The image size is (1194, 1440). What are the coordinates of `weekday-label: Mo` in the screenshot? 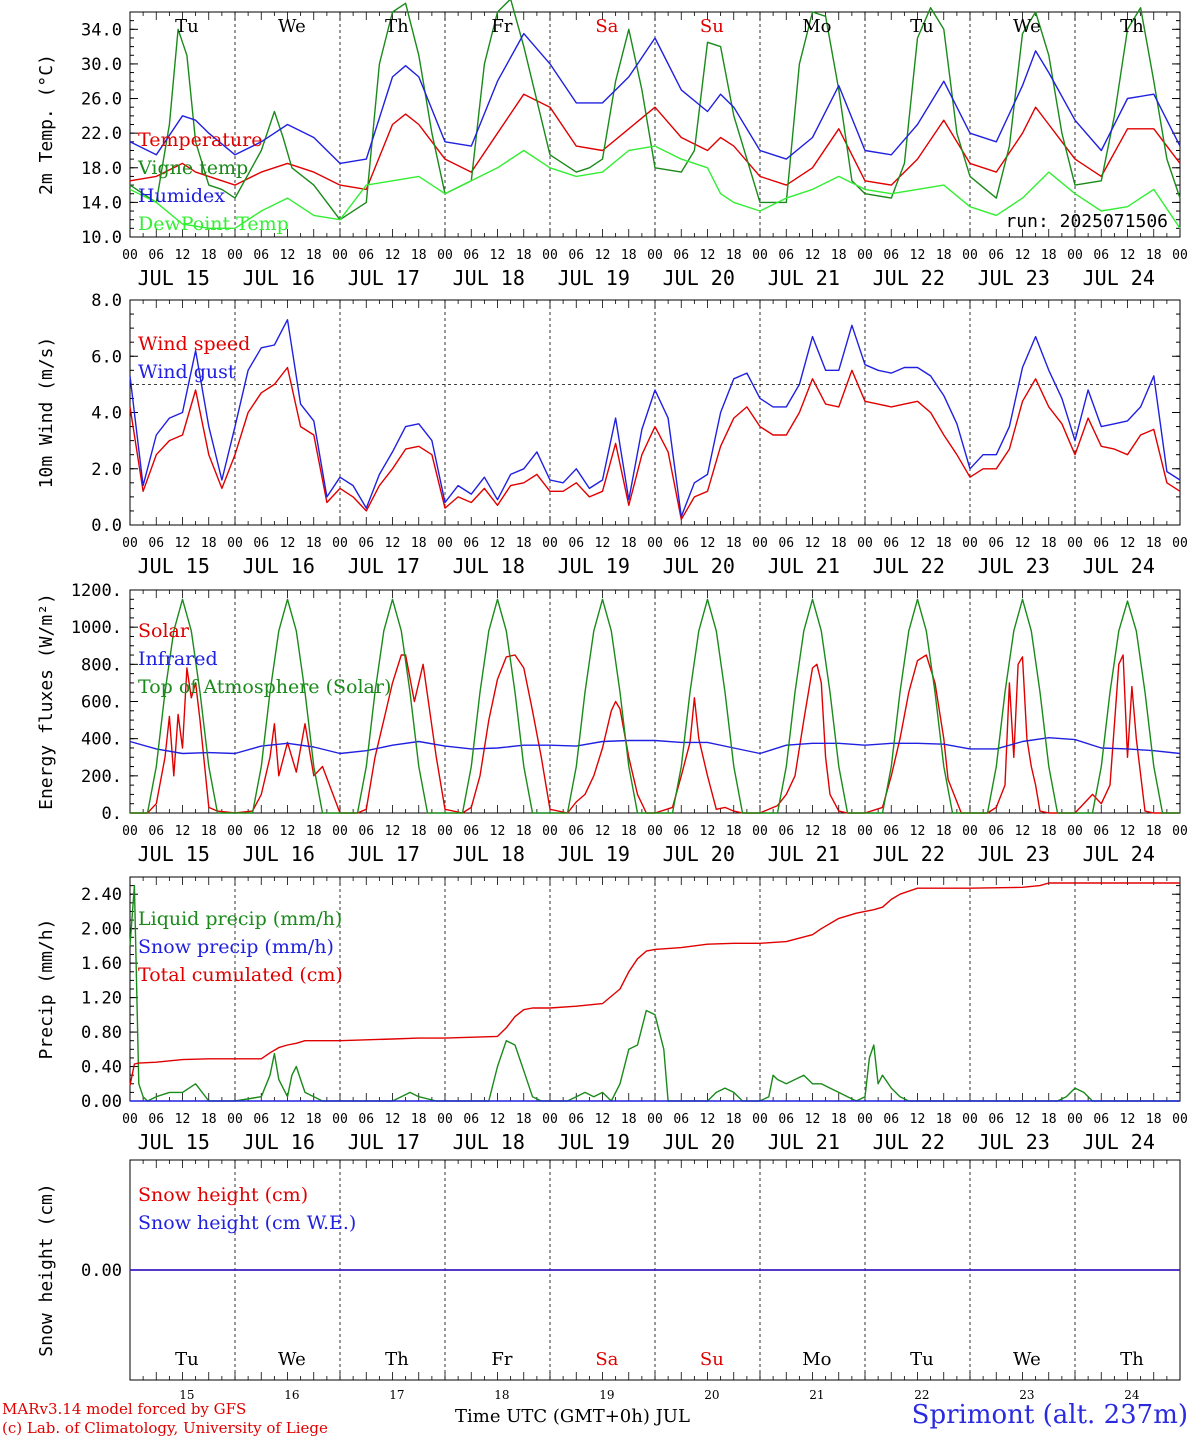 It's located at (816, 26).